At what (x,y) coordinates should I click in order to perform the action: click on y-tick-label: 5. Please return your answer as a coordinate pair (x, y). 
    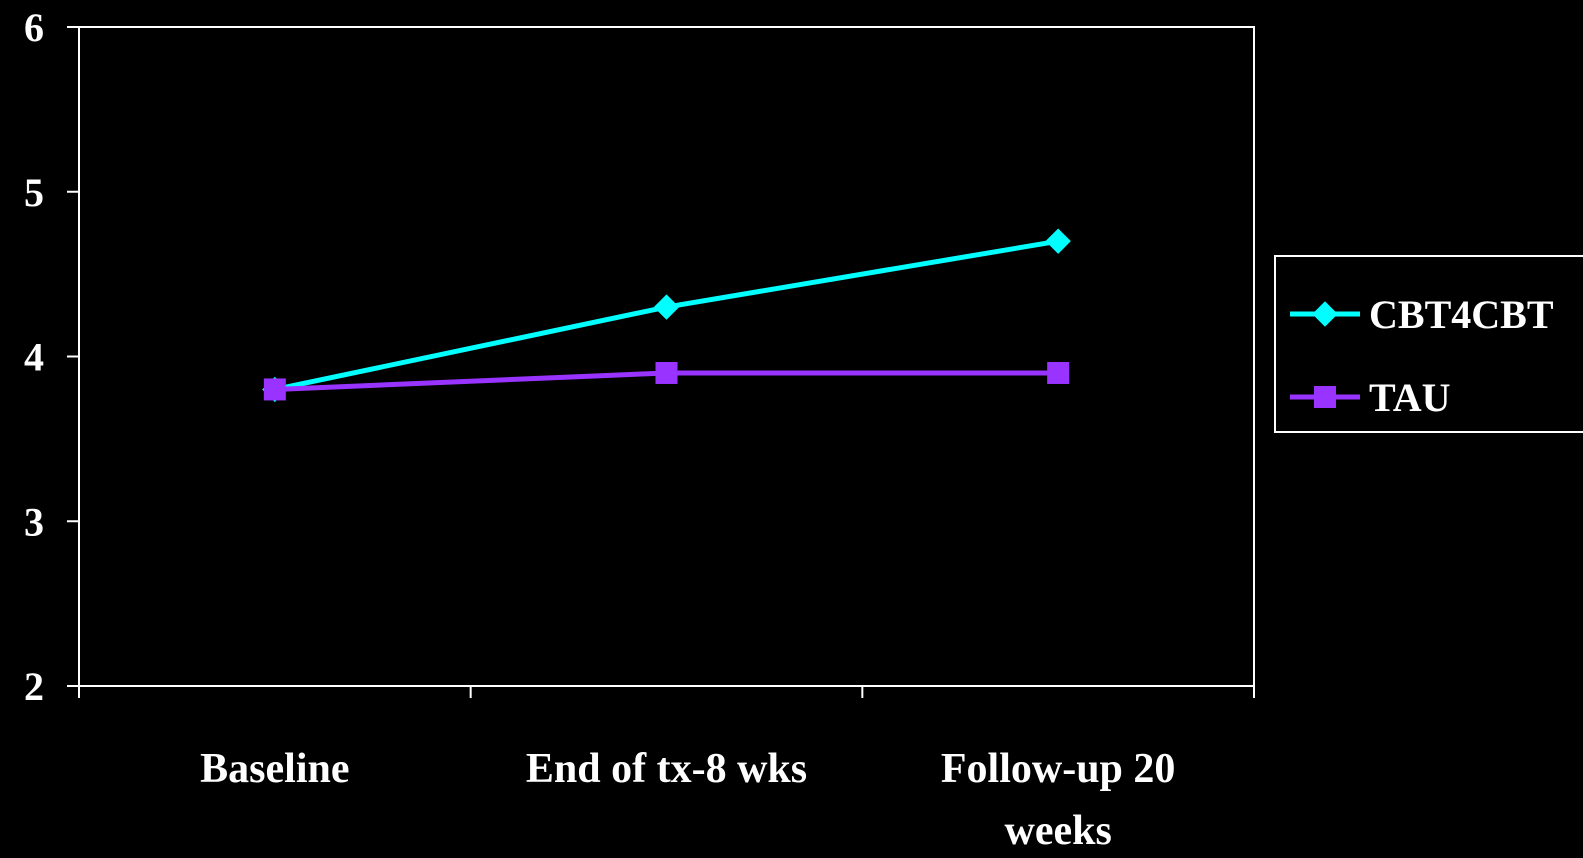
    Looking at the image, I should click on (34, 192).